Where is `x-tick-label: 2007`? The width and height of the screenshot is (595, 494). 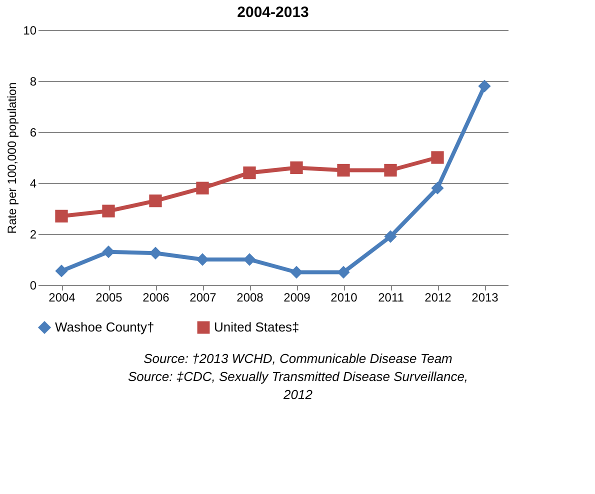
x-tick-label: 2007 is located at coordinates (203, 297).